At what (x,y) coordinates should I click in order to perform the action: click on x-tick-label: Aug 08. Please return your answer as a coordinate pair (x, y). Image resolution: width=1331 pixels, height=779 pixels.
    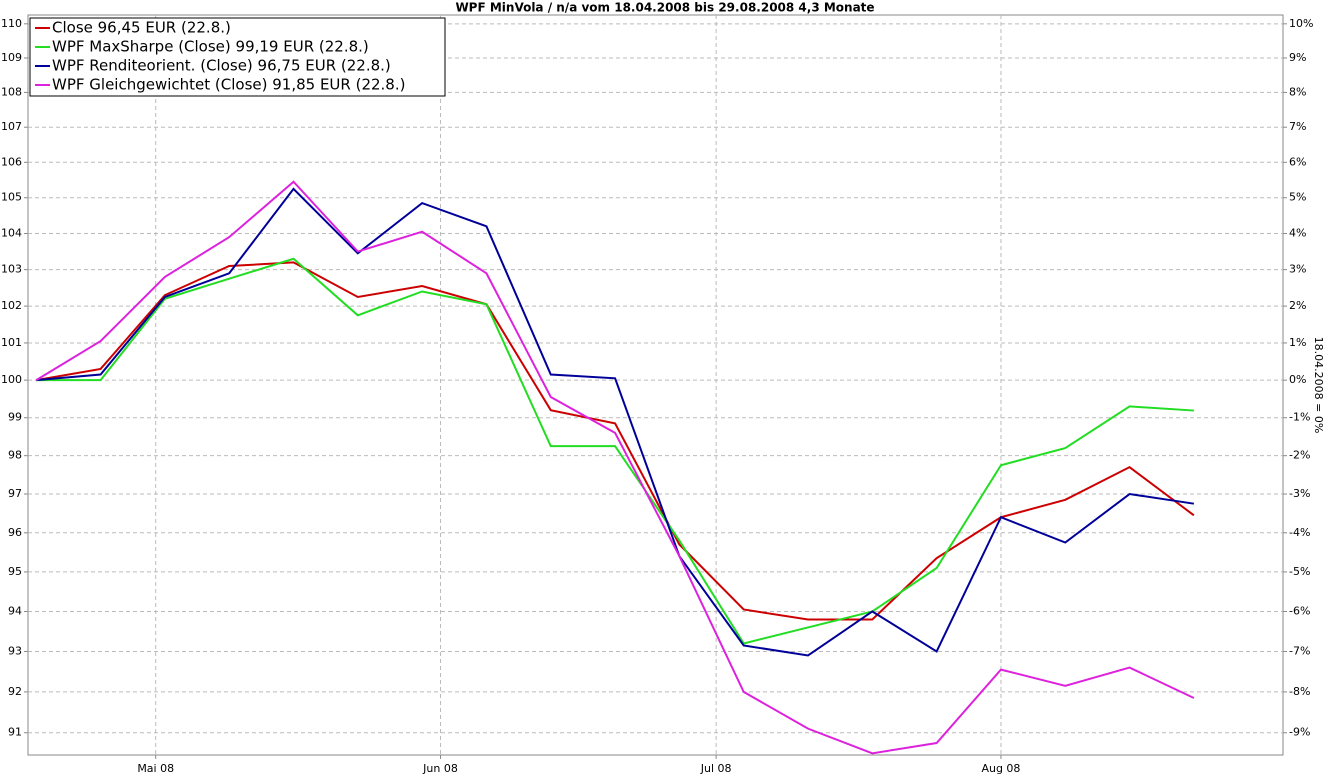
    Looking at the image, I should click on (1000, 768).